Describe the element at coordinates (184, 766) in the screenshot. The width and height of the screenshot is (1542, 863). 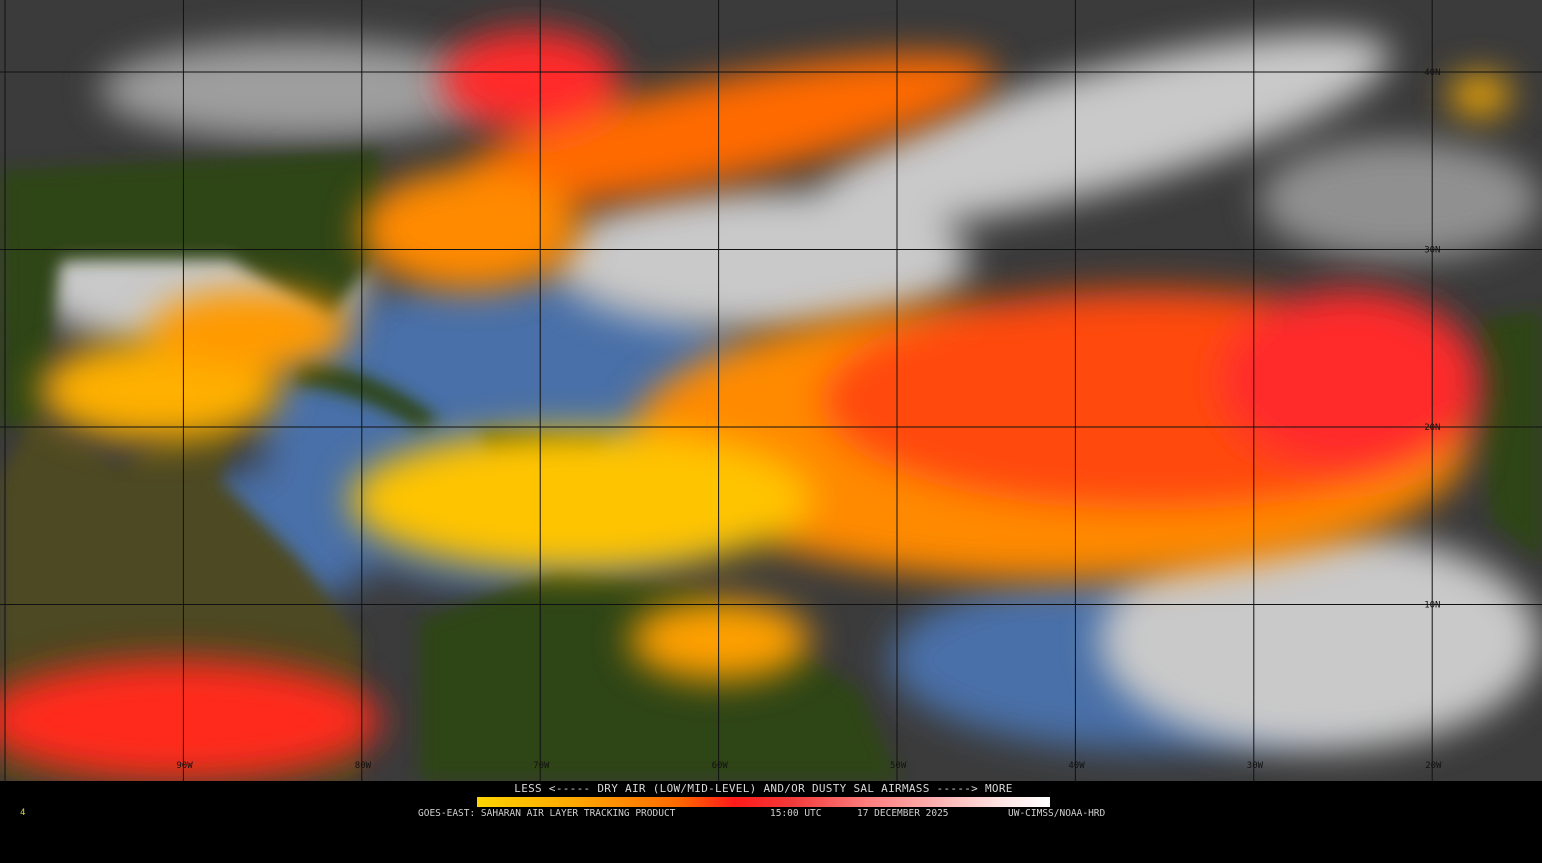
I see `longitude-label: 90W` at that location.